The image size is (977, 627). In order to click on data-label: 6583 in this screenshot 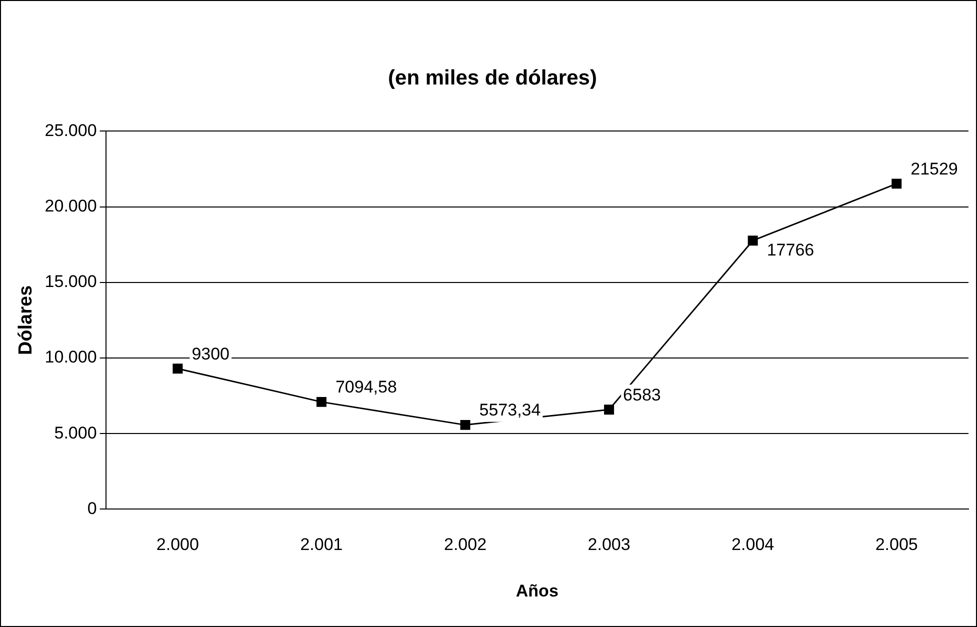, I will do `click(642, 394)`.